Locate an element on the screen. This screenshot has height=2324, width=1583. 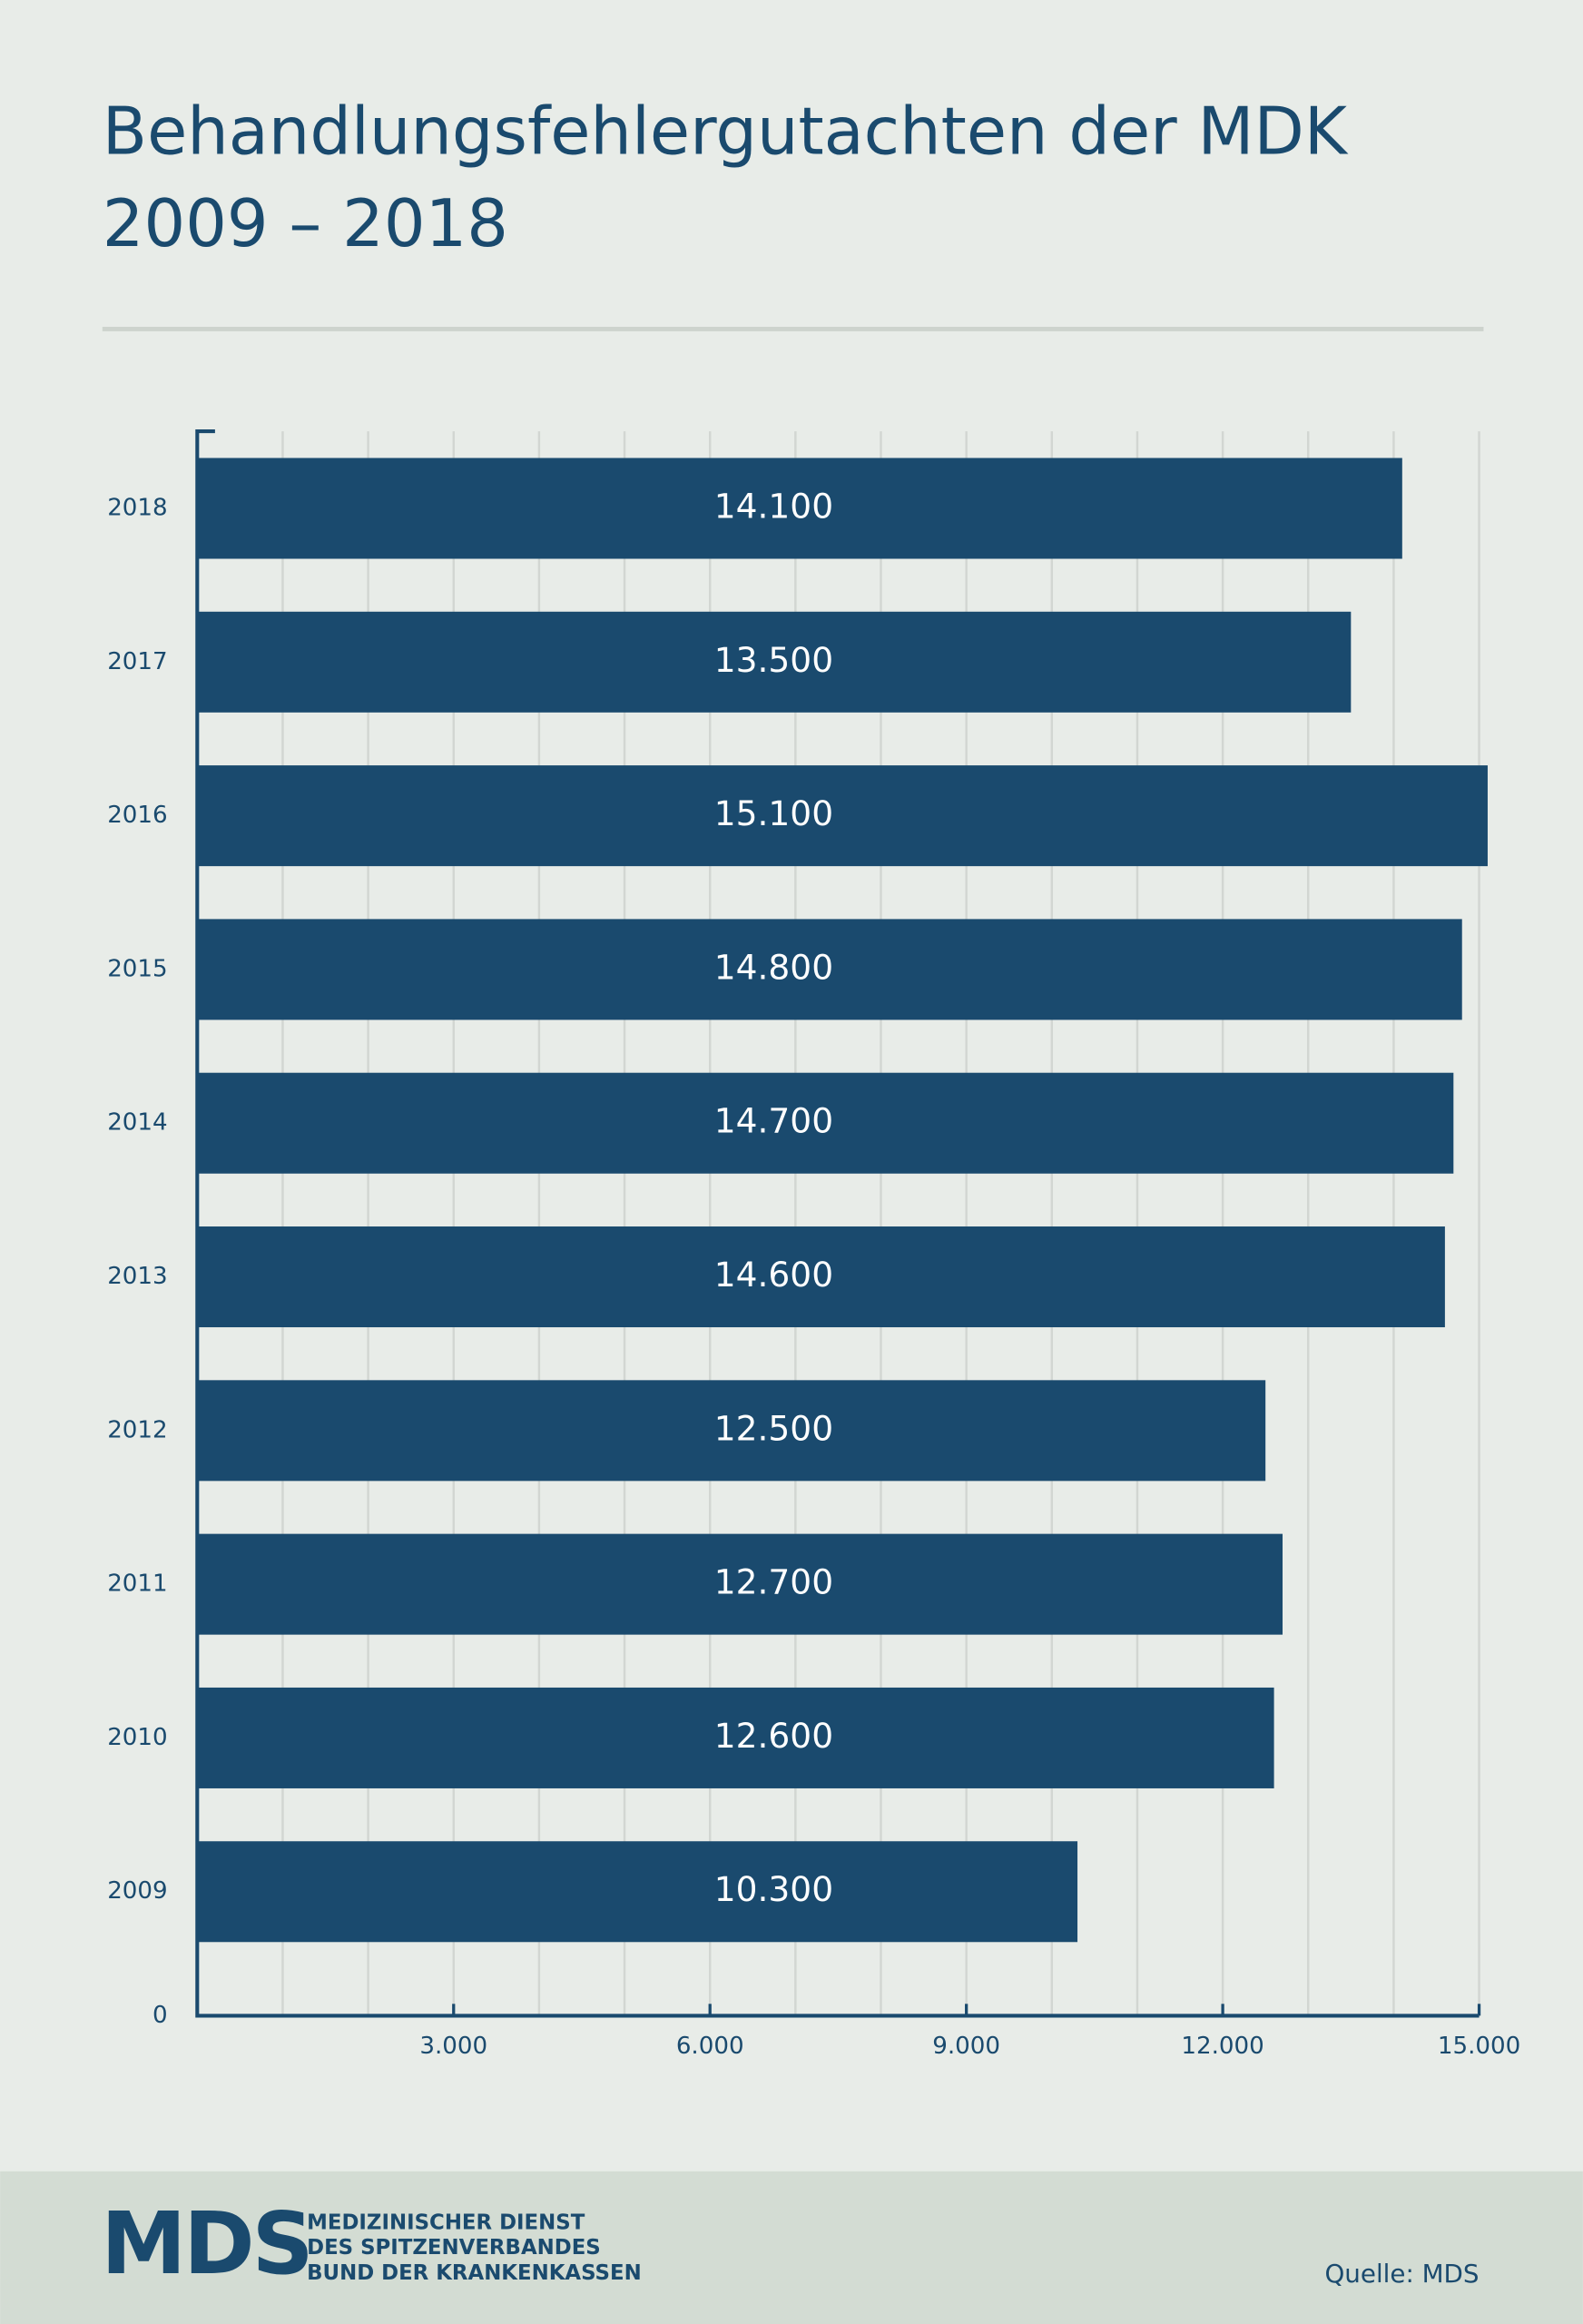
x-tick-label: 12.000 is located at coordinates (1222, 2046).